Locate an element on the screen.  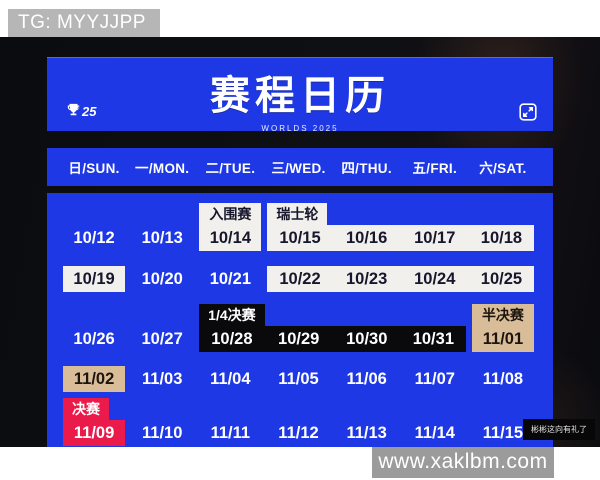
page-title: 赛程日历 is located at coordinates (300, 96).